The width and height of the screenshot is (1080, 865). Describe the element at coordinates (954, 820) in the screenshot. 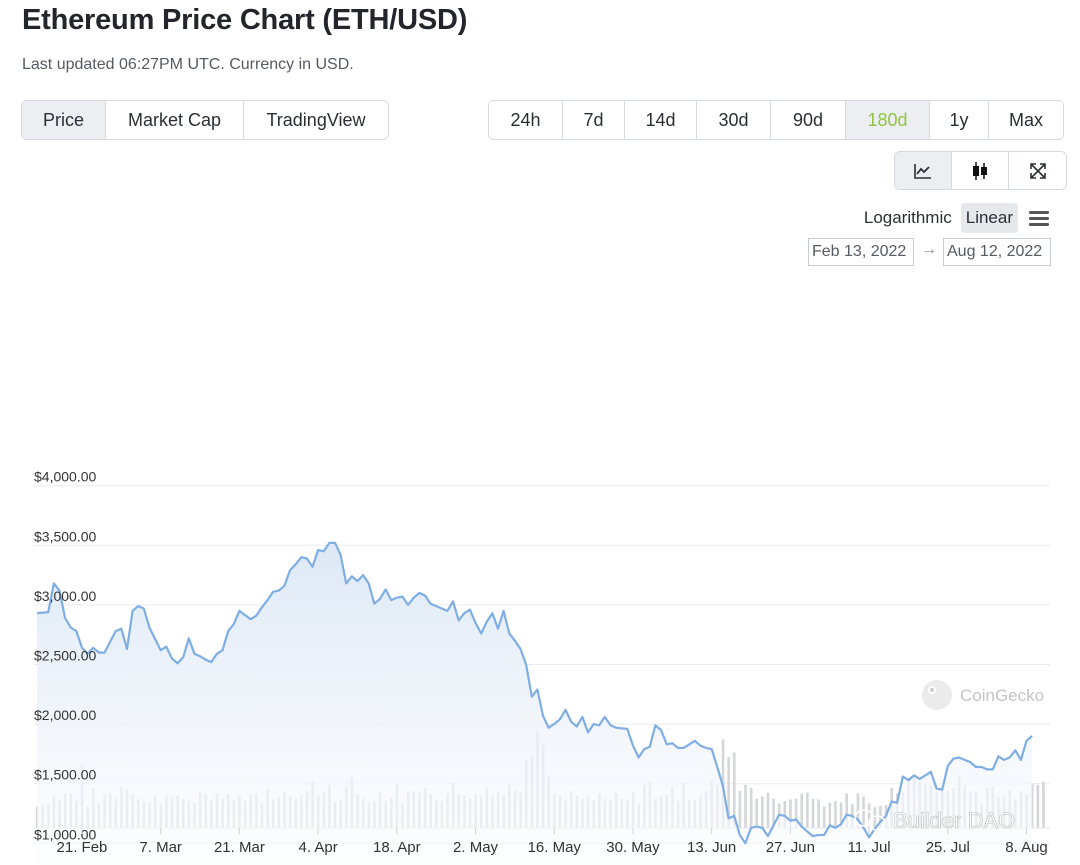

I see `builder-dao-label: Builder DAO` at that location.